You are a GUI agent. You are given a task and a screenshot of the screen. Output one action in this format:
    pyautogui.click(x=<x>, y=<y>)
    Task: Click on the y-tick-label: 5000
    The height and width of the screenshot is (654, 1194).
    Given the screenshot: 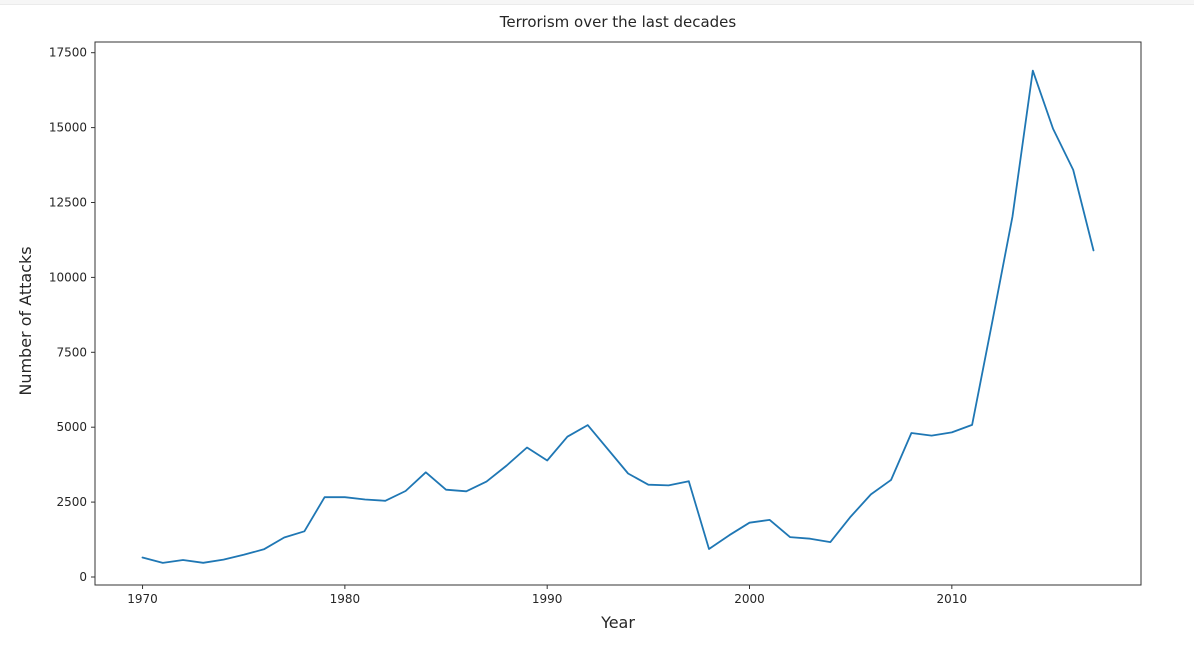 What is the action you would take?
    pyautogui.click(x=71, y=427)
    